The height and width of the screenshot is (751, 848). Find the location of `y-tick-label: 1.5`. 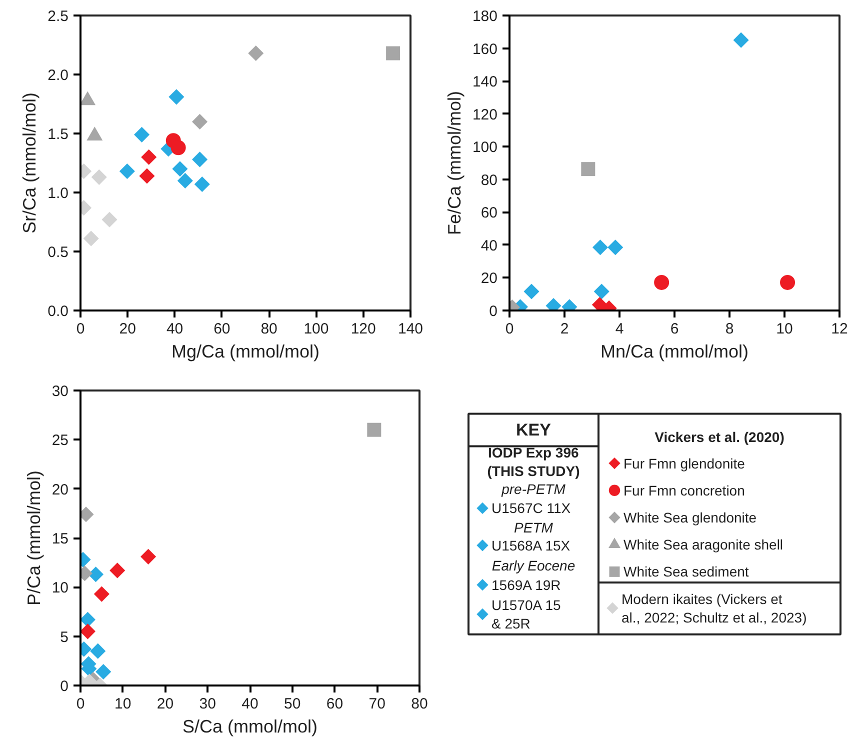

y-tick-label: 1.5 is located at coordinates (58, 134).